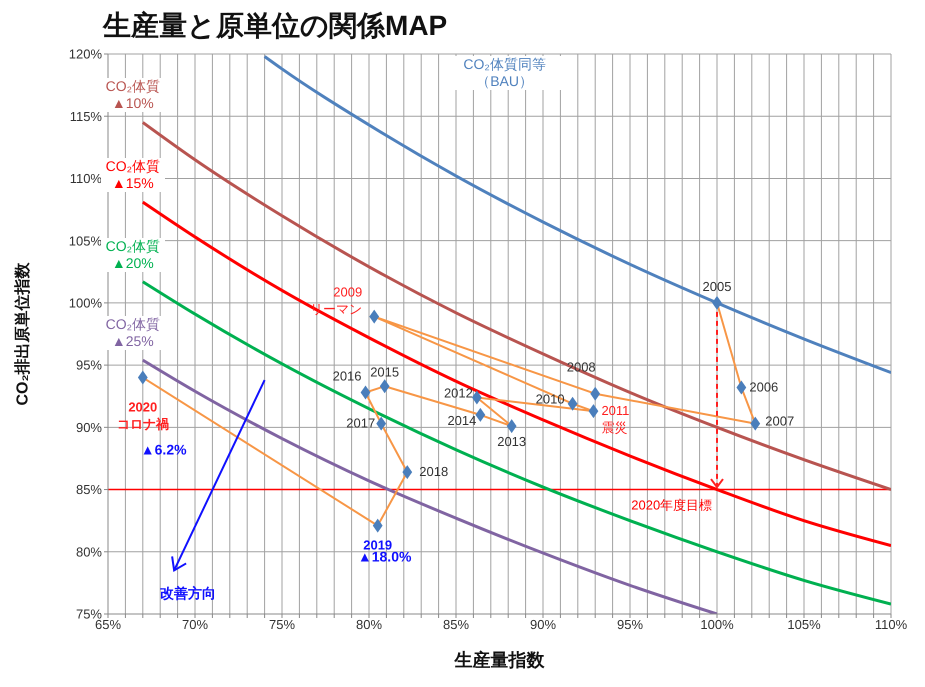 Image resolution: width=925 pixels, height=687 pixels. I want to click on x-axis-title: 生産量指数, so click(500, 660).